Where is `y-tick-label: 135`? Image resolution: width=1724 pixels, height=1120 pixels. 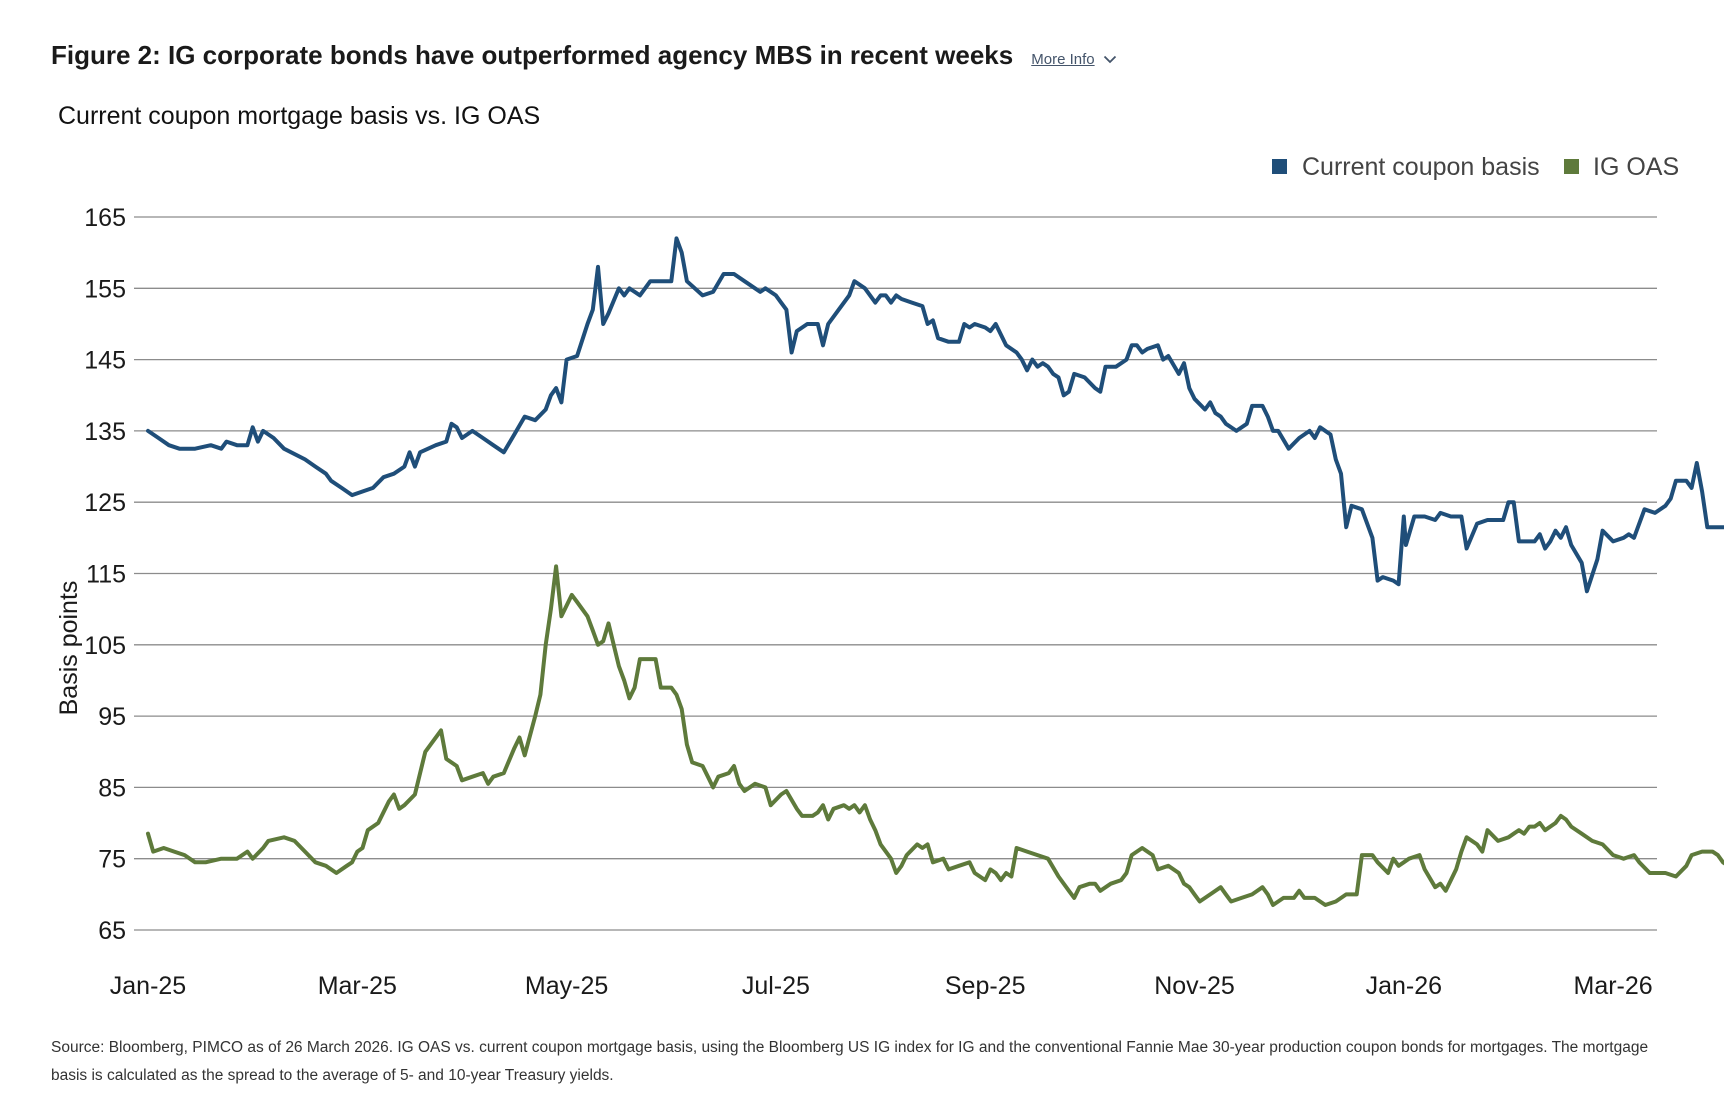
y-tick-label: 135 is located at coordinates (105, 432).